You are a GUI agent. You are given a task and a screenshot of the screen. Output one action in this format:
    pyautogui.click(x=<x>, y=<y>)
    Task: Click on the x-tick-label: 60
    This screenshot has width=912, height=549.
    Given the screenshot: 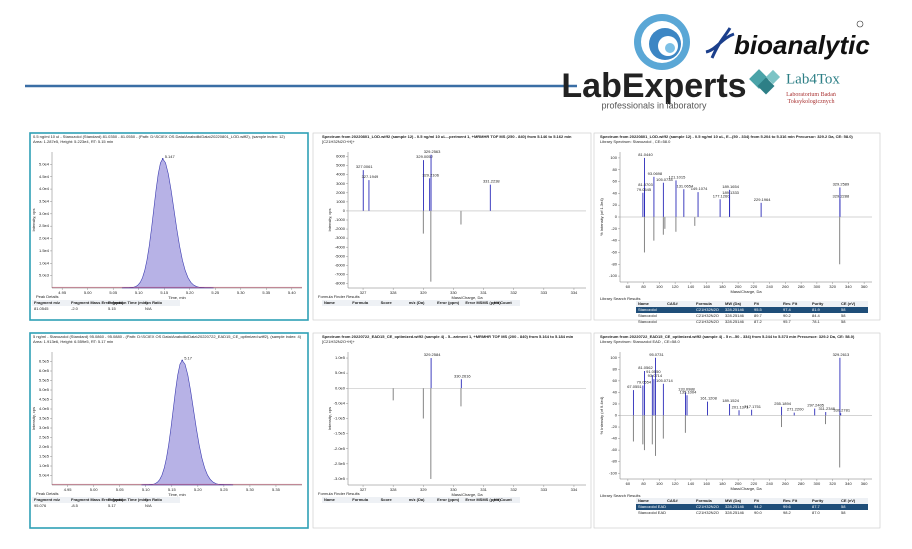 What is the action you would take?
    pyautogui.click(x=628, y=483)
    